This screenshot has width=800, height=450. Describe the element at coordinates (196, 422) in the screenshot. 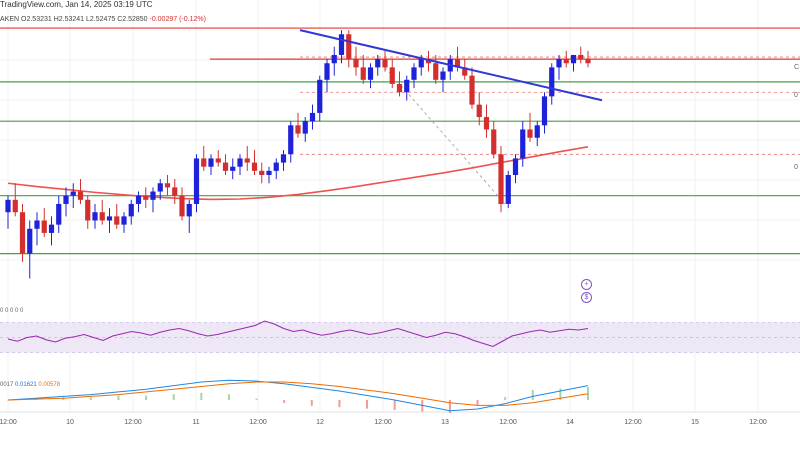

I see `x-tick-label: 11` at that location.